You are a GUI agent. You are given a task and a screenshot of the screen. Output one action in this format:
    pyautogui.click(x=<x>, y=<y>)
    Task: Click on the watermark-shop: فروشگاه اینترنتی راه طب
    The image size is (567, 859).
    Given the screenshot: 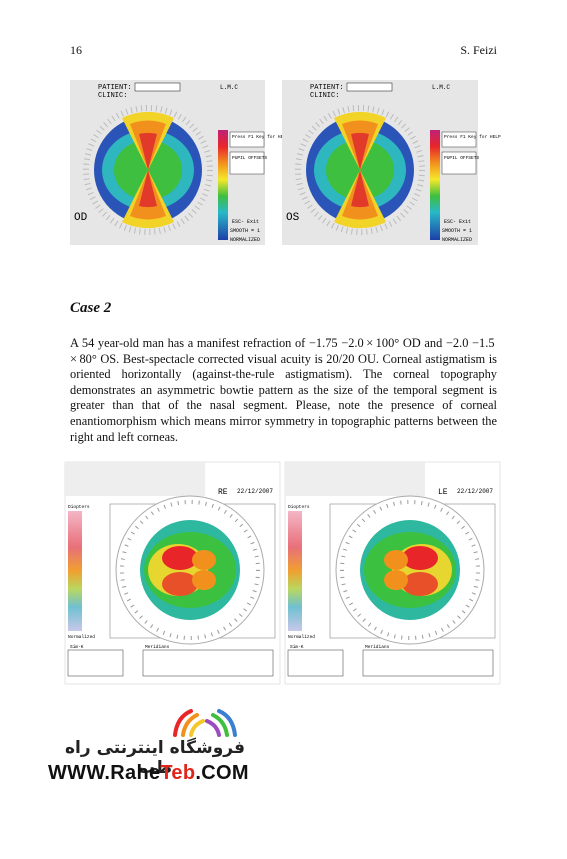 What is the action you would take?
    pyautogui.click(x=155, y=758)
    